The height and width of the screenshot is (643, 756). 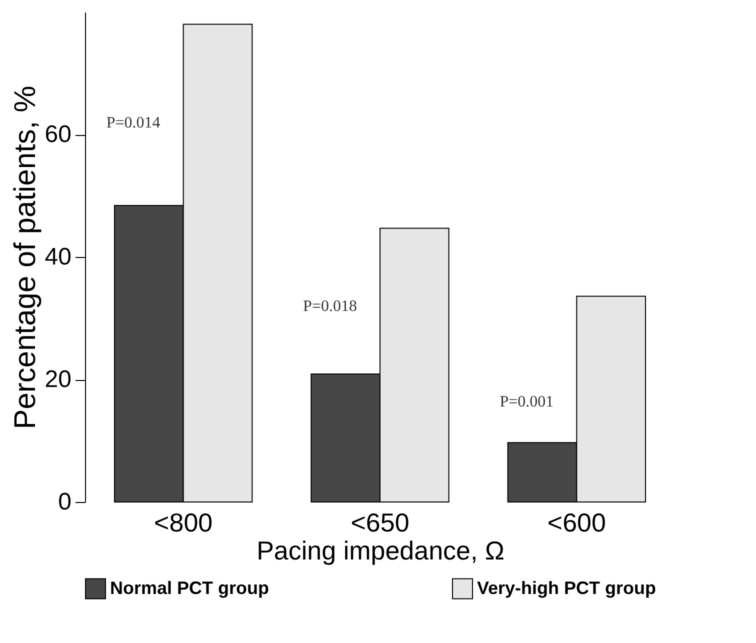 What do you see at coordinates (527, 402) in the screenshot?
I see `annotation: P=0.001` at bounding box center [527, 402].